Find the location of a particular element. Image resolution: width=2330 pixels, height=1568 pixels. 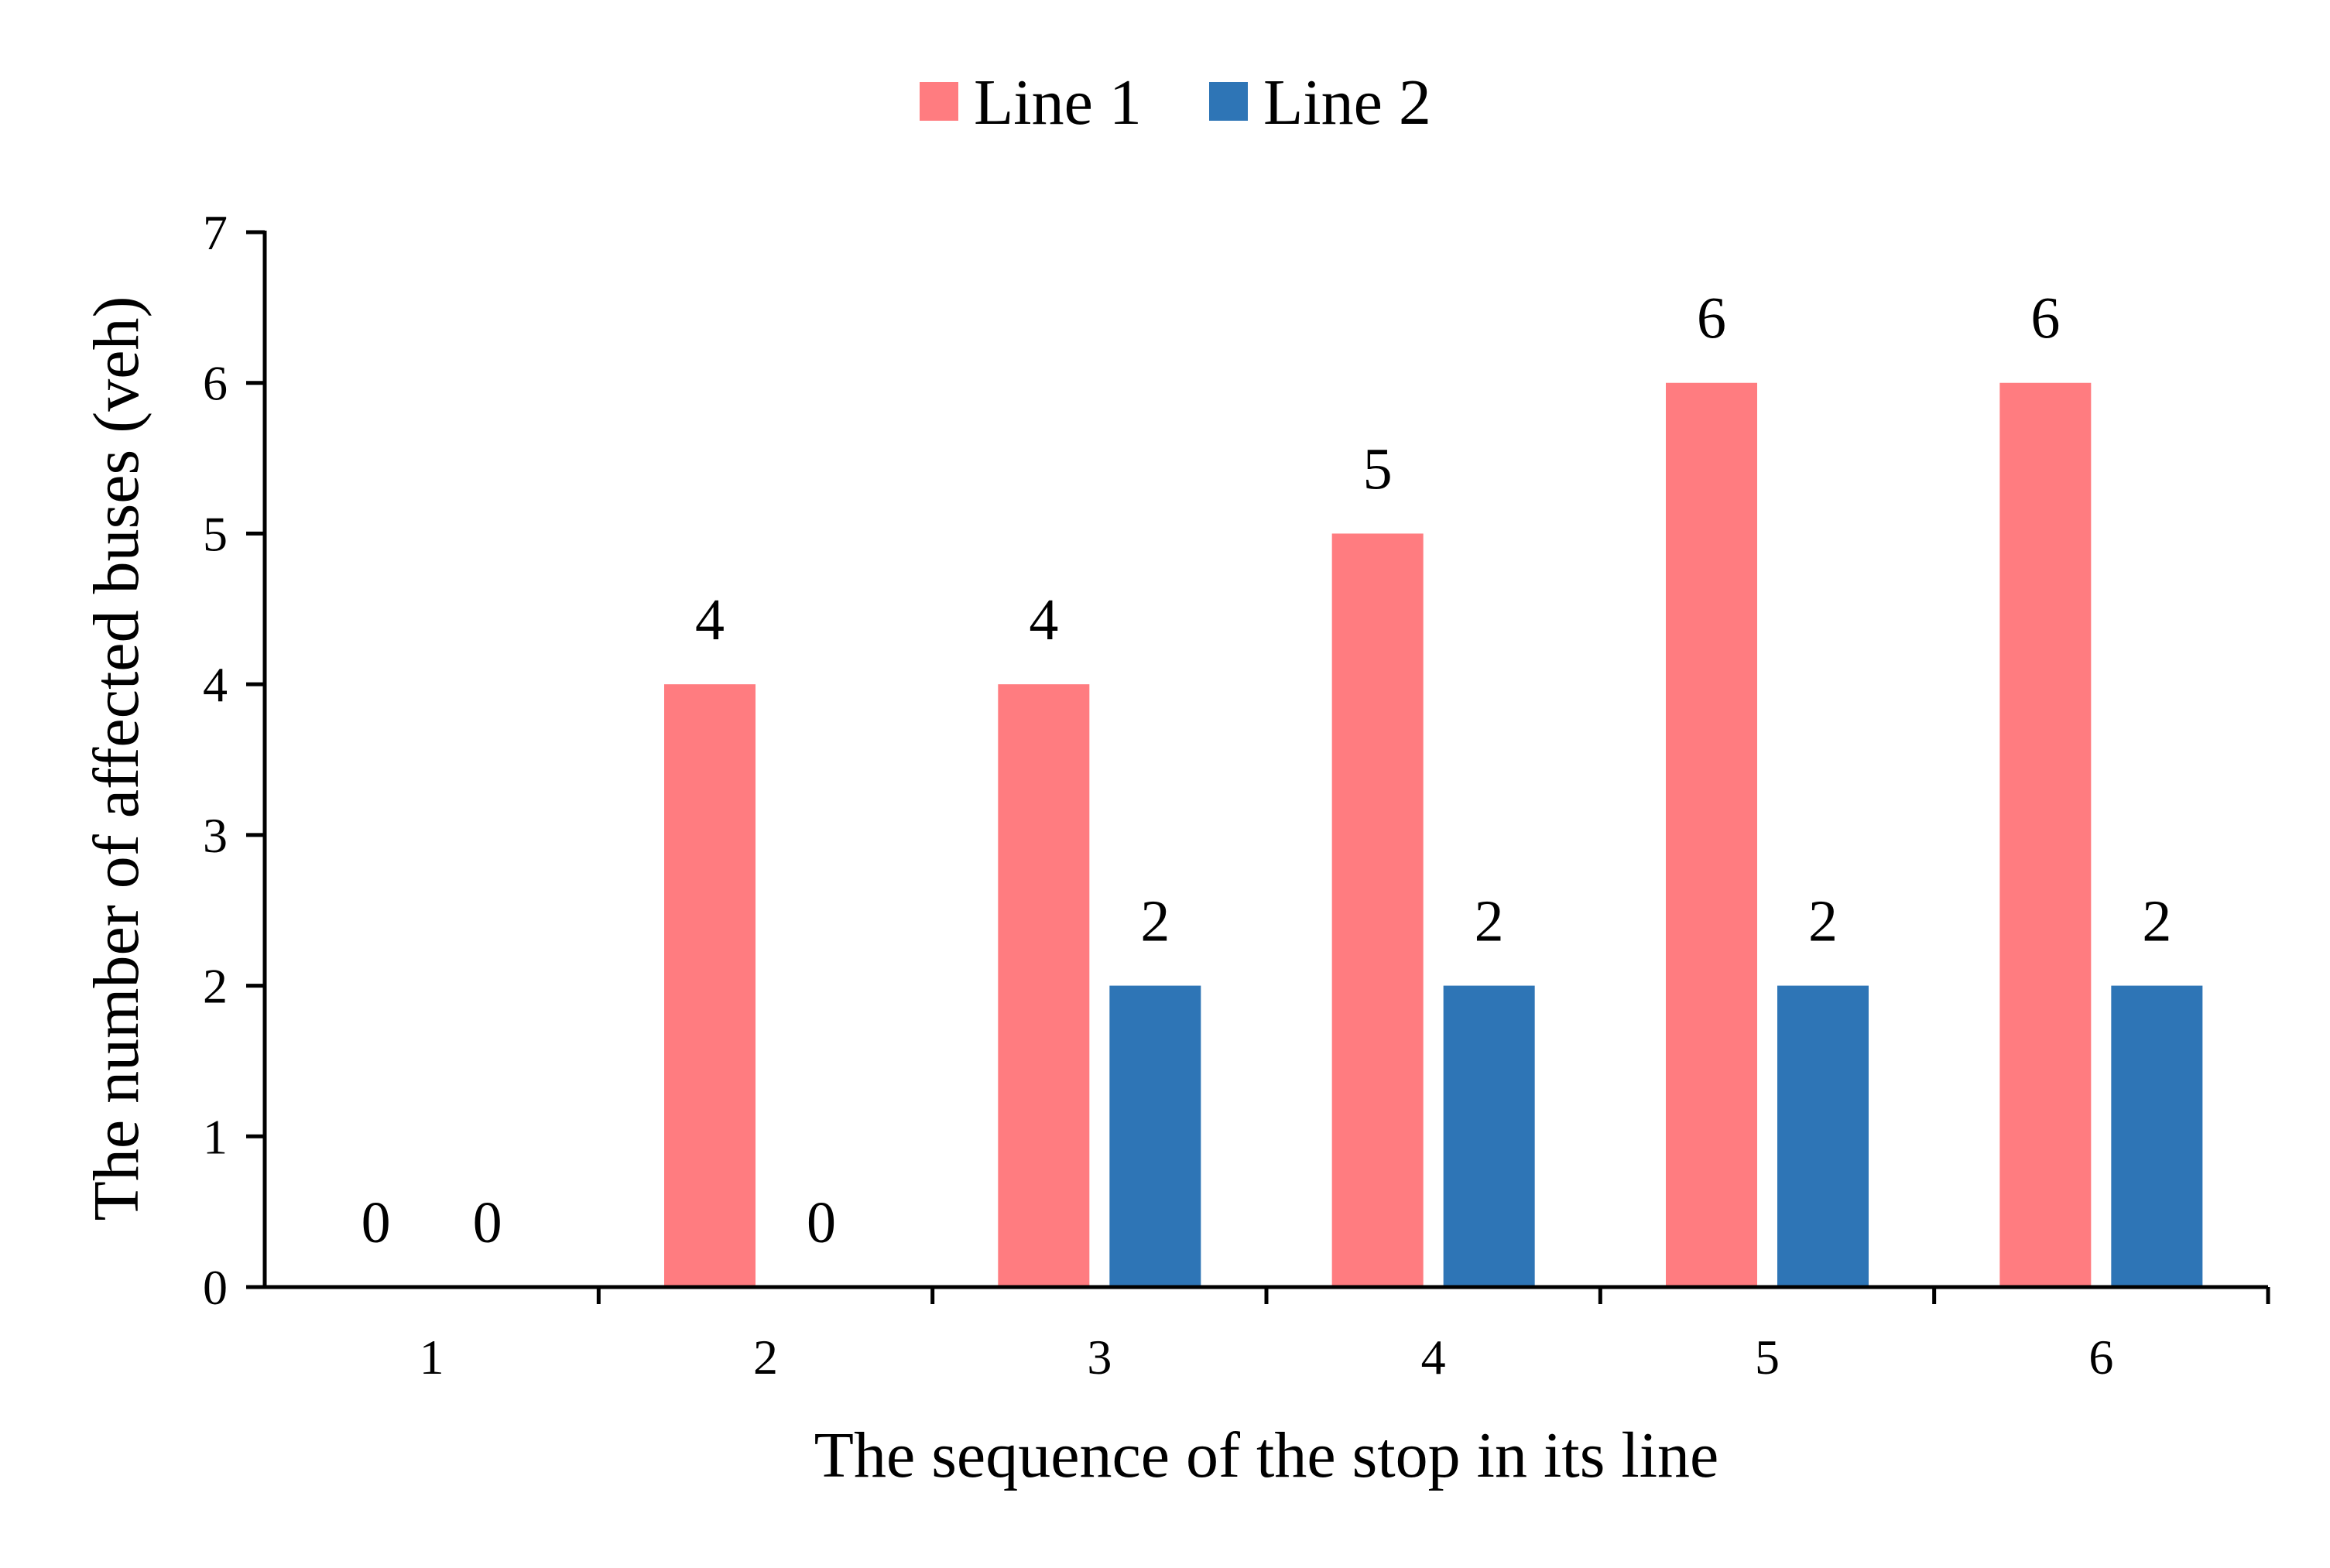

x-tick-label: 5 is located at coordinates (1767, 1357).